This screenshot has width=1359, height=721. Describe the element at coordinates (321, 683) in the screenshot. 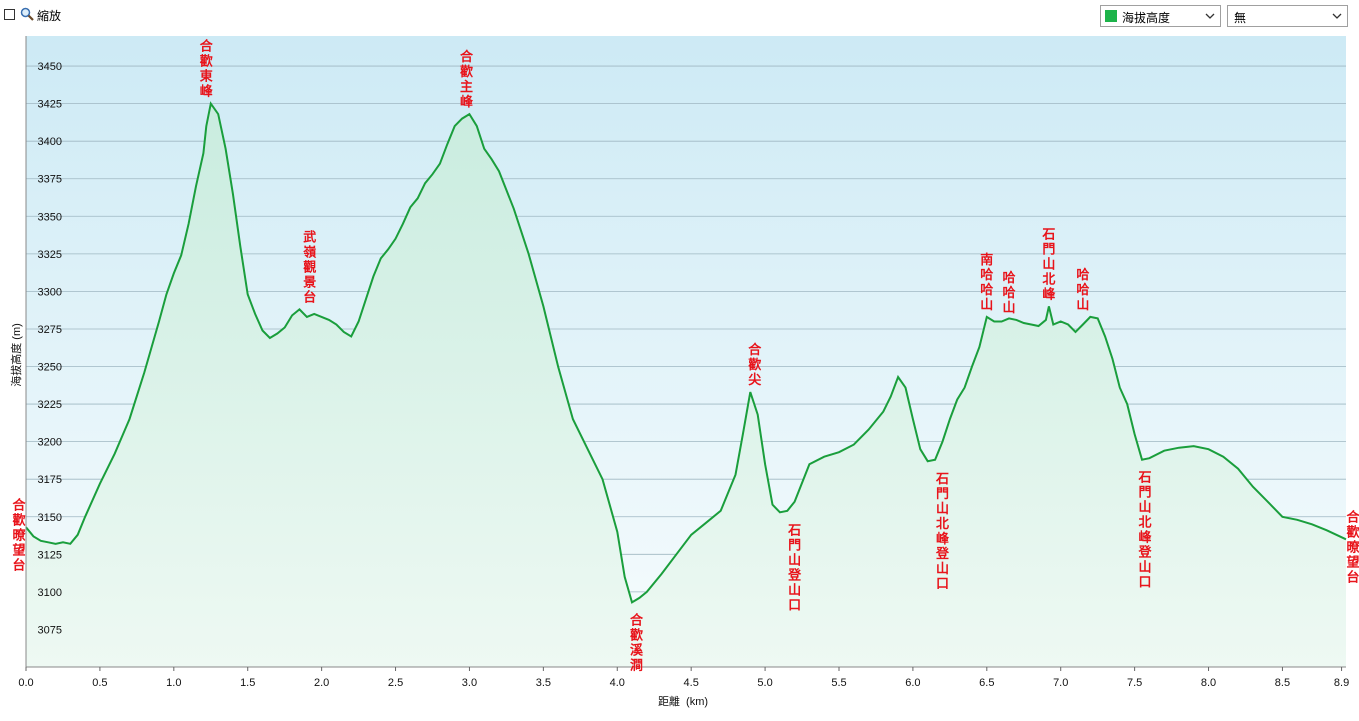

I see `x-tick-label: 2.0` at that location.